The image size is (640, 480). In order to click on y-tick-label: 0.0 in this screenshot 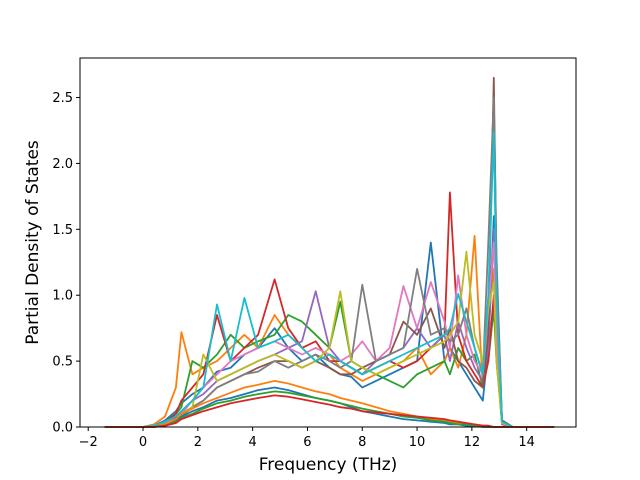, I will do `click(62, 428)`.